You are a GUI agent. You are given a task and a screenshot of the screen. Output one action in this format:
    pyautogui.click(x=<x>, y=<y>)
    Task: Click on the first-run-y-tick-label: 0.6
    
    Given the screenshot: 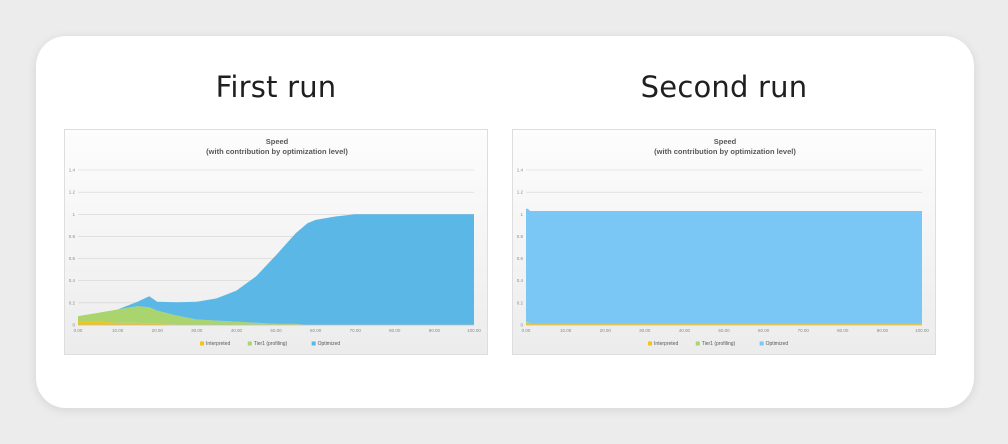 What is the action you would take?
    pyautogui.click(x=72, y=258)
    